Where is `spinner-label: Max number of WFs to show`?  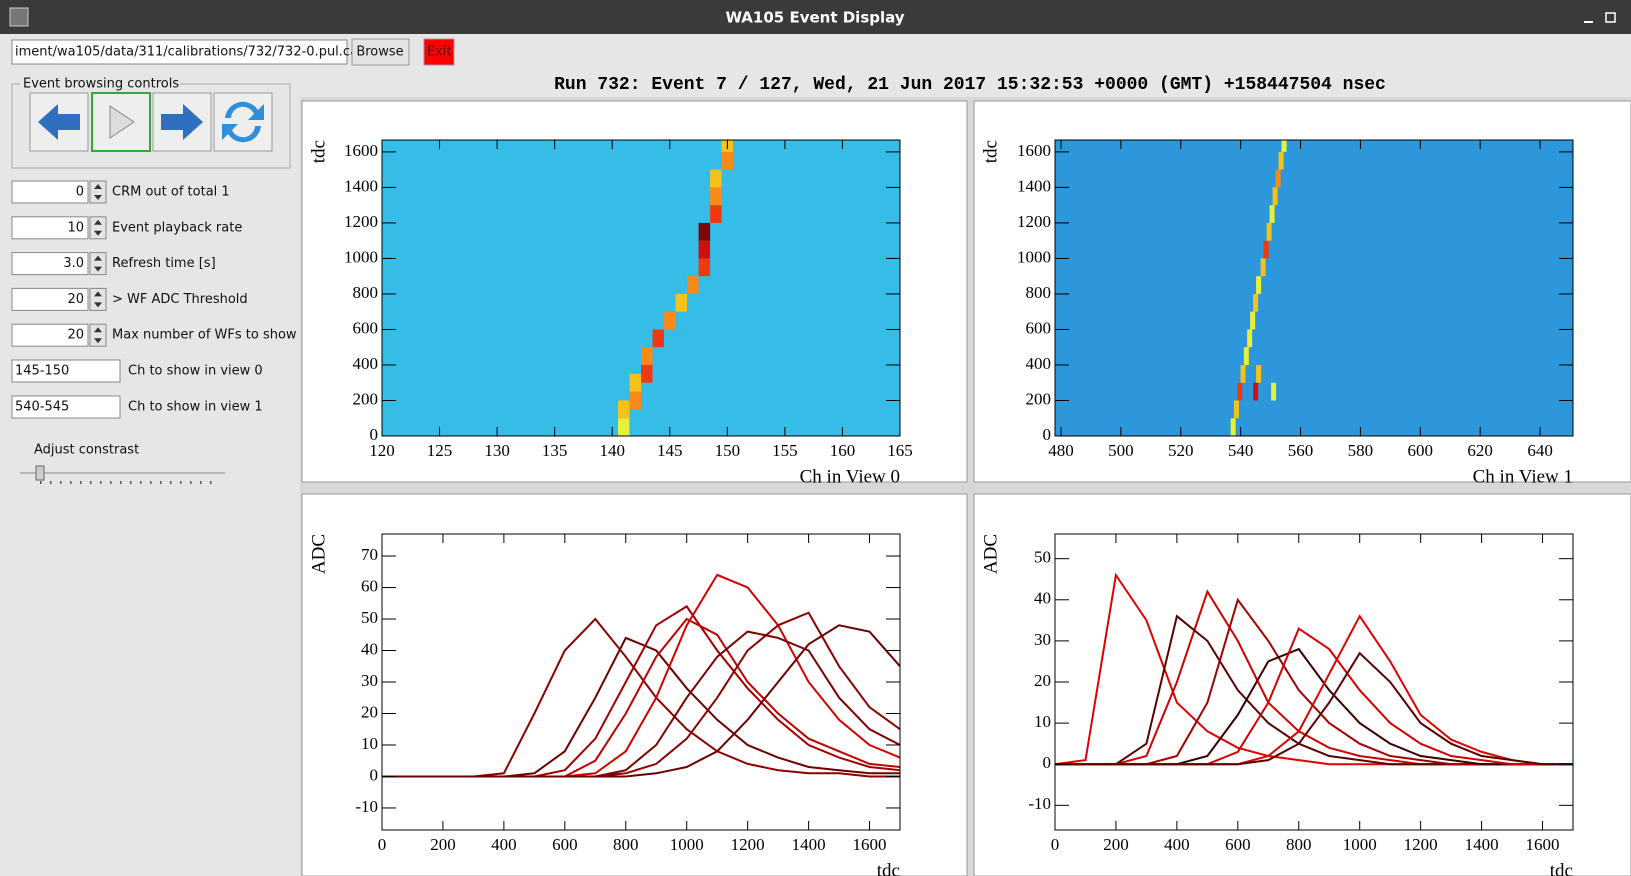
spinner-label: Max number of WFs to show is located at coordinates (204, 335).